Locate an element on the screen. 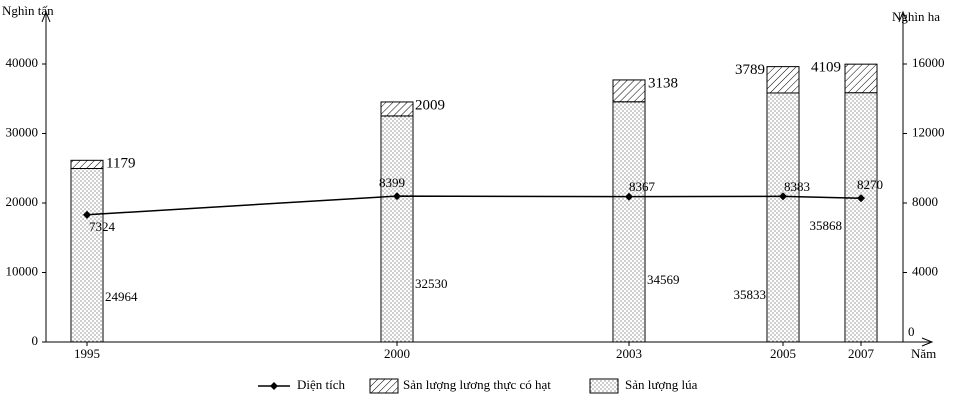 This screenshot has width=959, height=408. y-tick-label: 30000 is located at coordinates (22, 131).